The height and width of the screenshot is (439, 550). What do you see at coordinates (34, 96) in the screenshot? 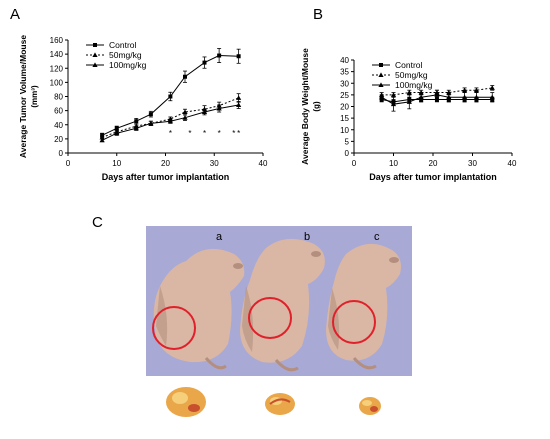
I see `y-axis-unit: (mm³)` at bounding box center [34, 96].